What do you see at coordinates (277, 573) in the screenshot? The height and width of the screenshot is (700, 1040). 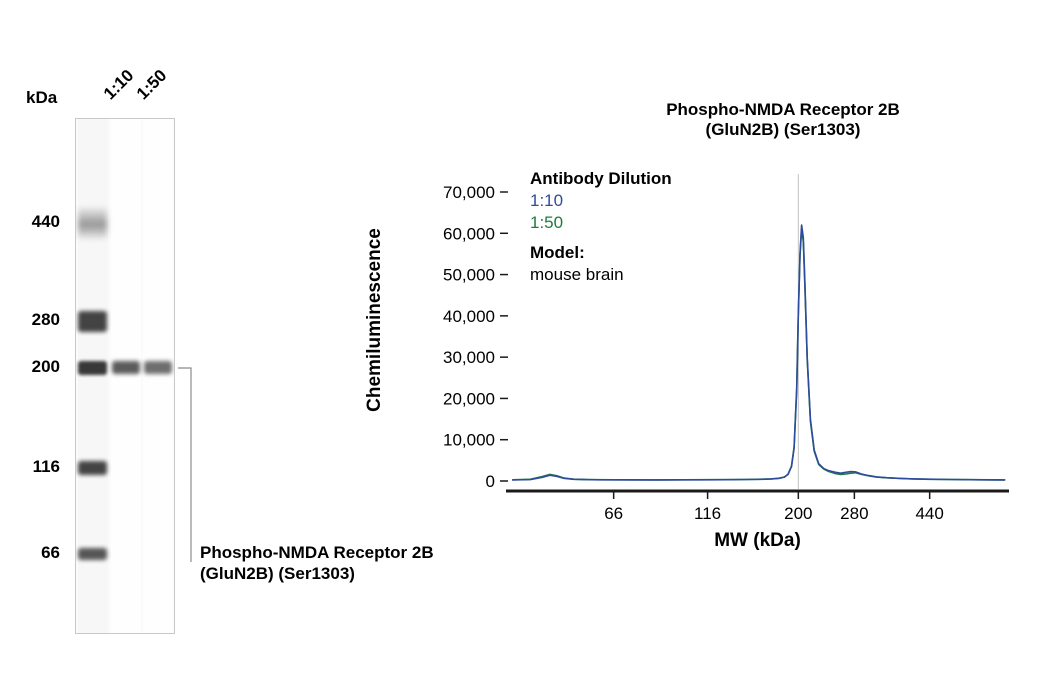 I see `blot-target-label-line2: (GluN2B) (Ser1303)` at bounding box center [277, 573].